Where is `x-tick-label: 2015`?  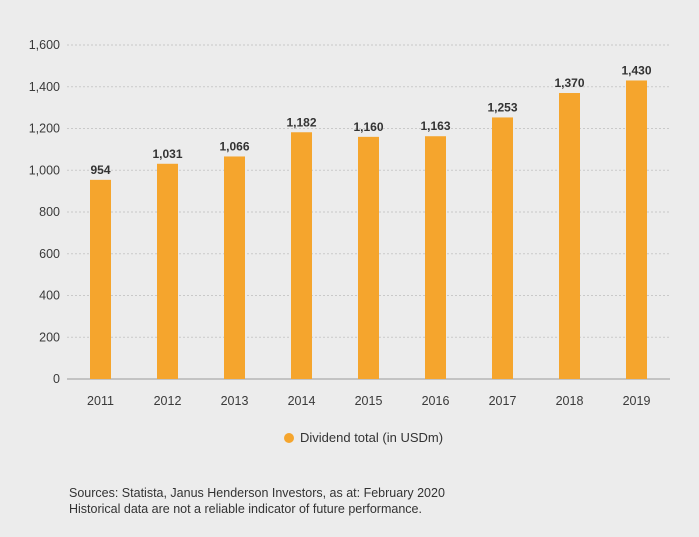 x-tick-label: 2015 is located at coordinates (369, 401).